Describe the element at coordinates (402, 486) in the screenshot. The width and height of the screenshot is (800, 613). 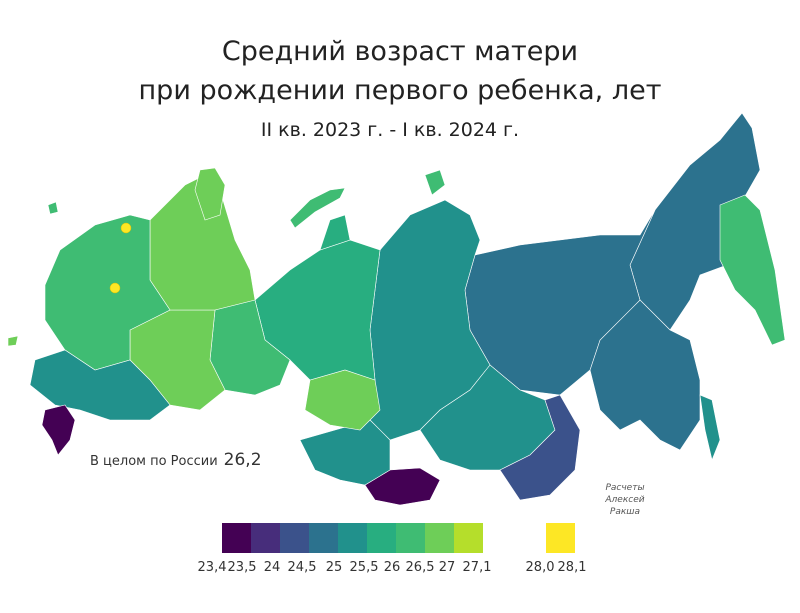
I see `region-tyva` at that location.